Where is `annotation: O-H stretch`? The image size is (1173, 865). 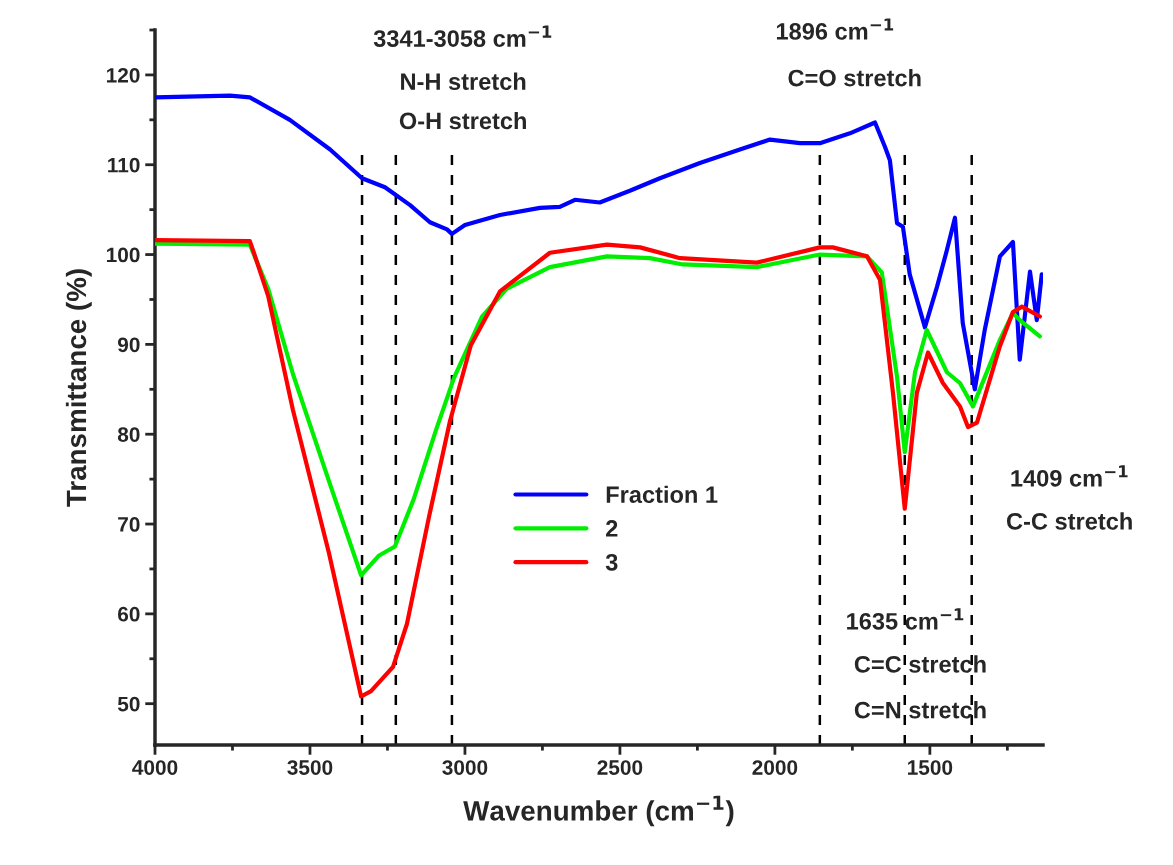 annotation: O-H stretch is located at coordinates (462, 120).